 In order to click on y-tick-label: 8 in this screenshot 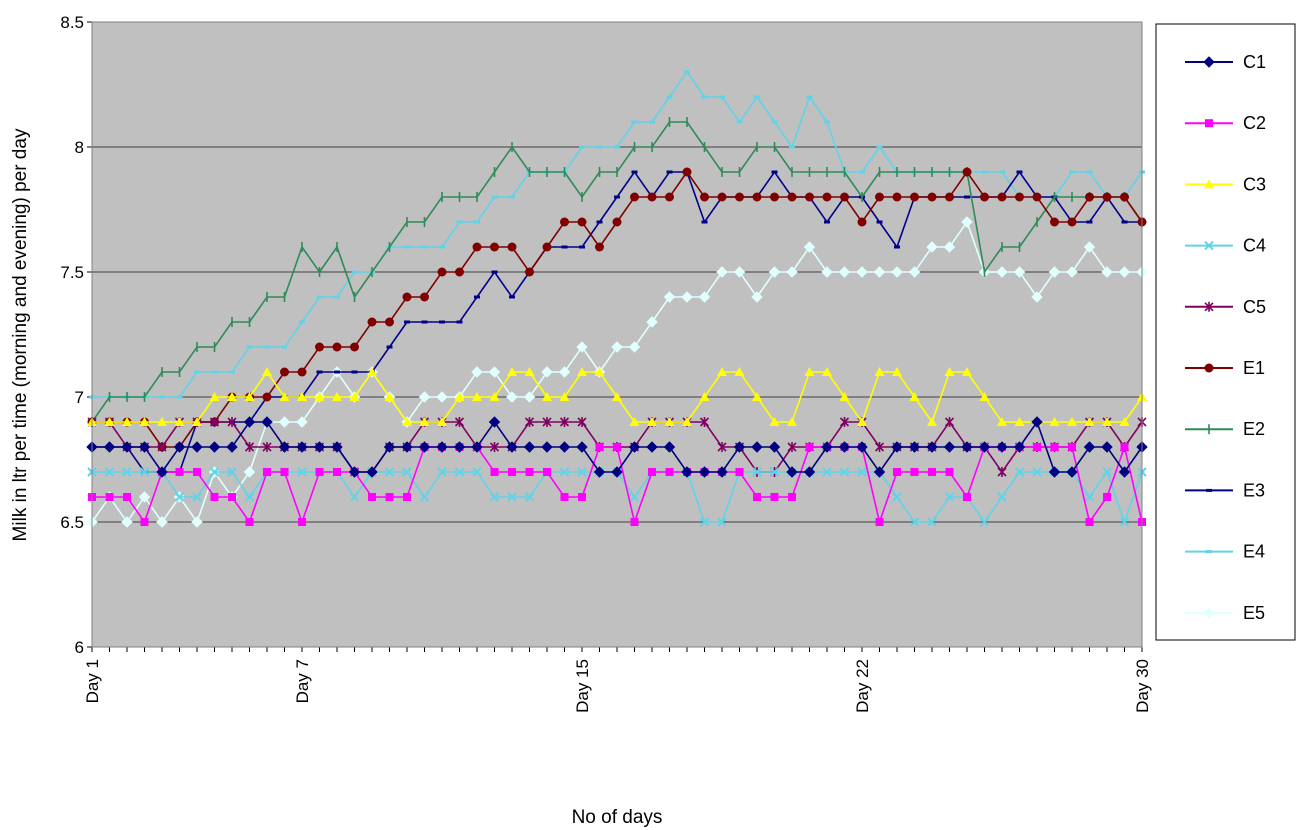, I will do `click(79, 147)`.